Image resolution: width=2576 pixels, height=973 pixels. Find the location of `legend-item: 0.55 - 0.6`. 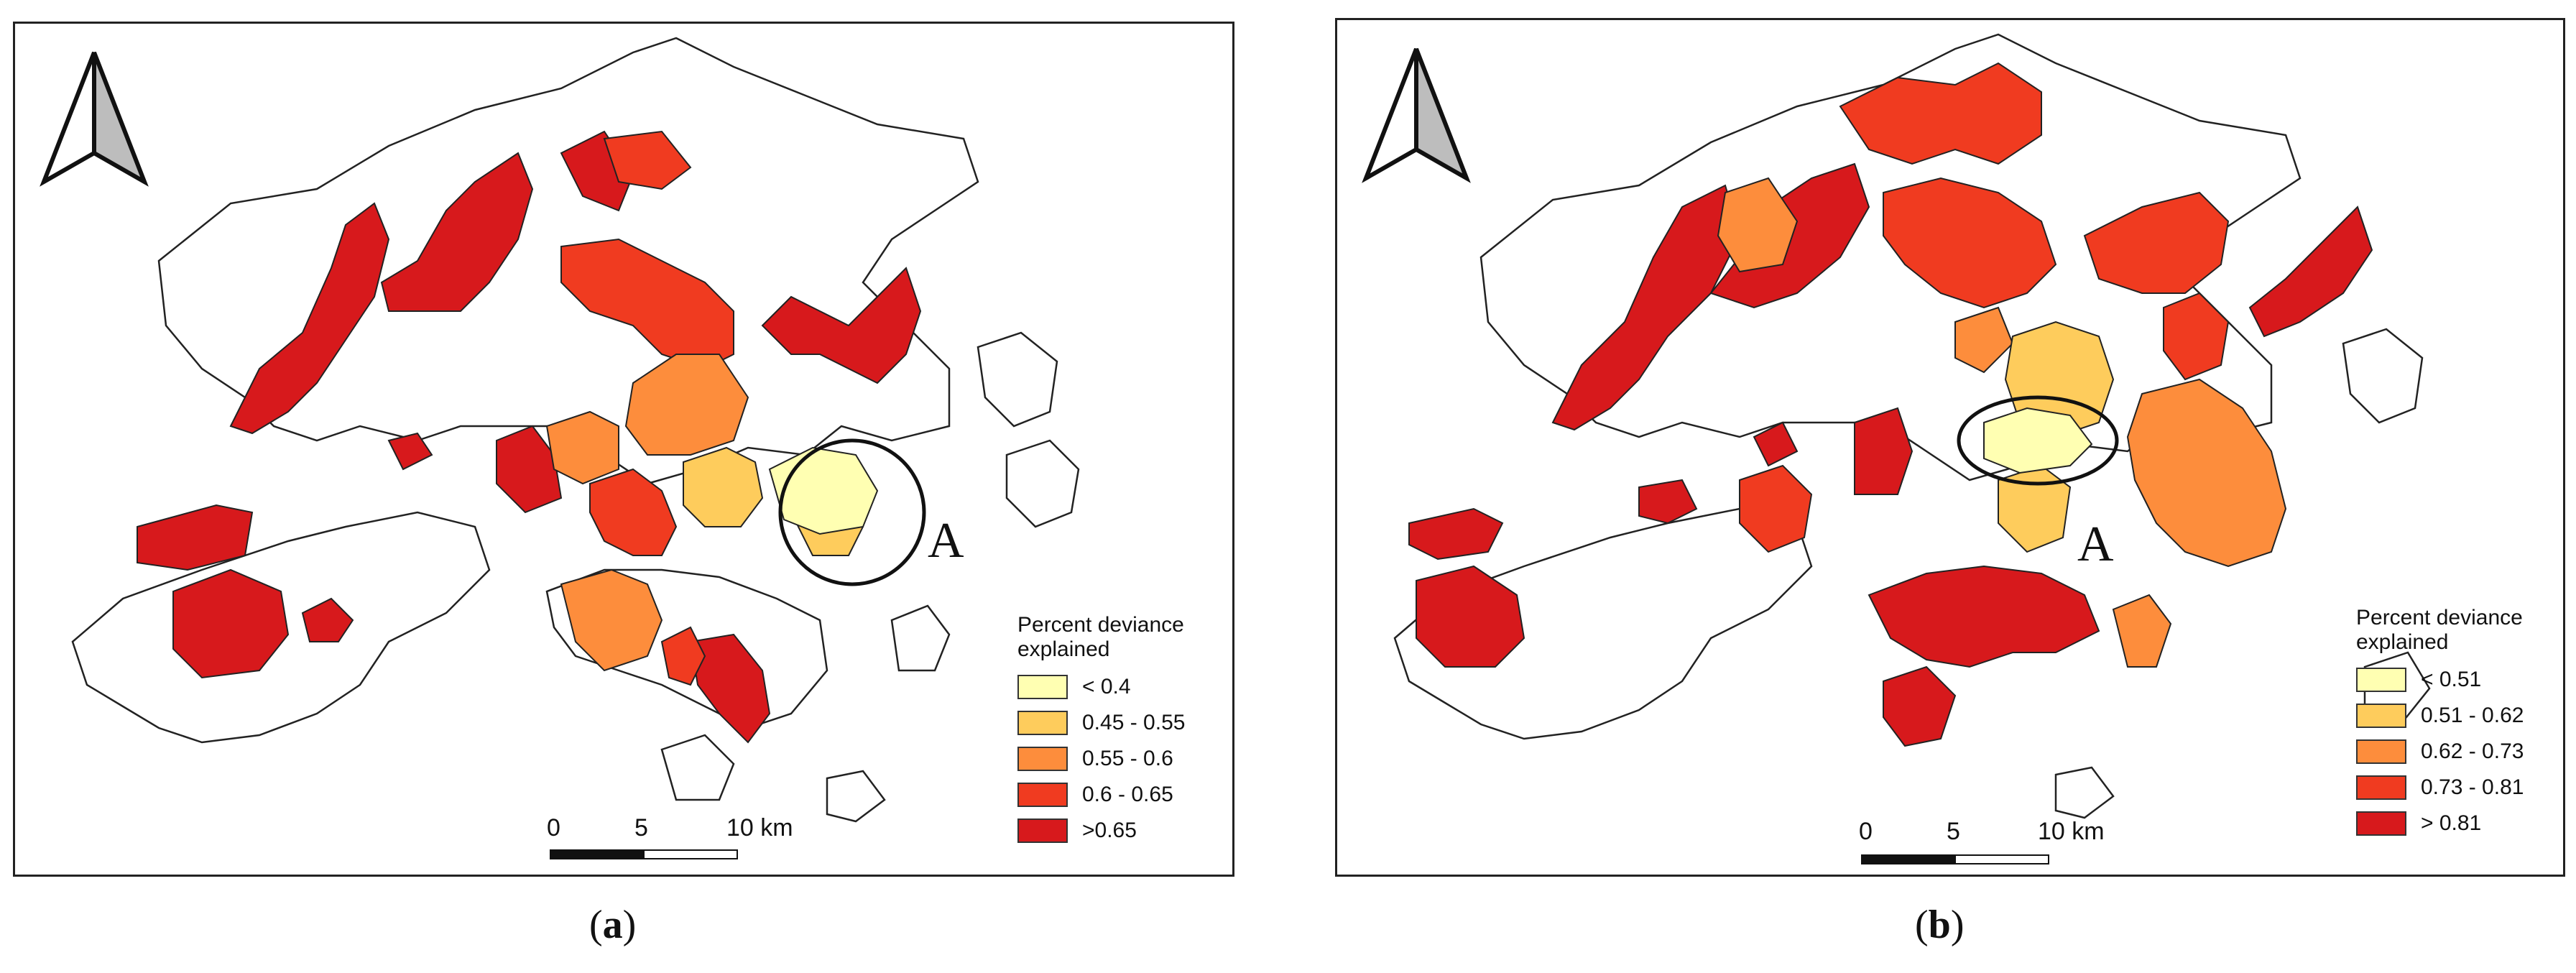

legend-item: 0.55 - 0.6 is located at coordinates (1110, 759).